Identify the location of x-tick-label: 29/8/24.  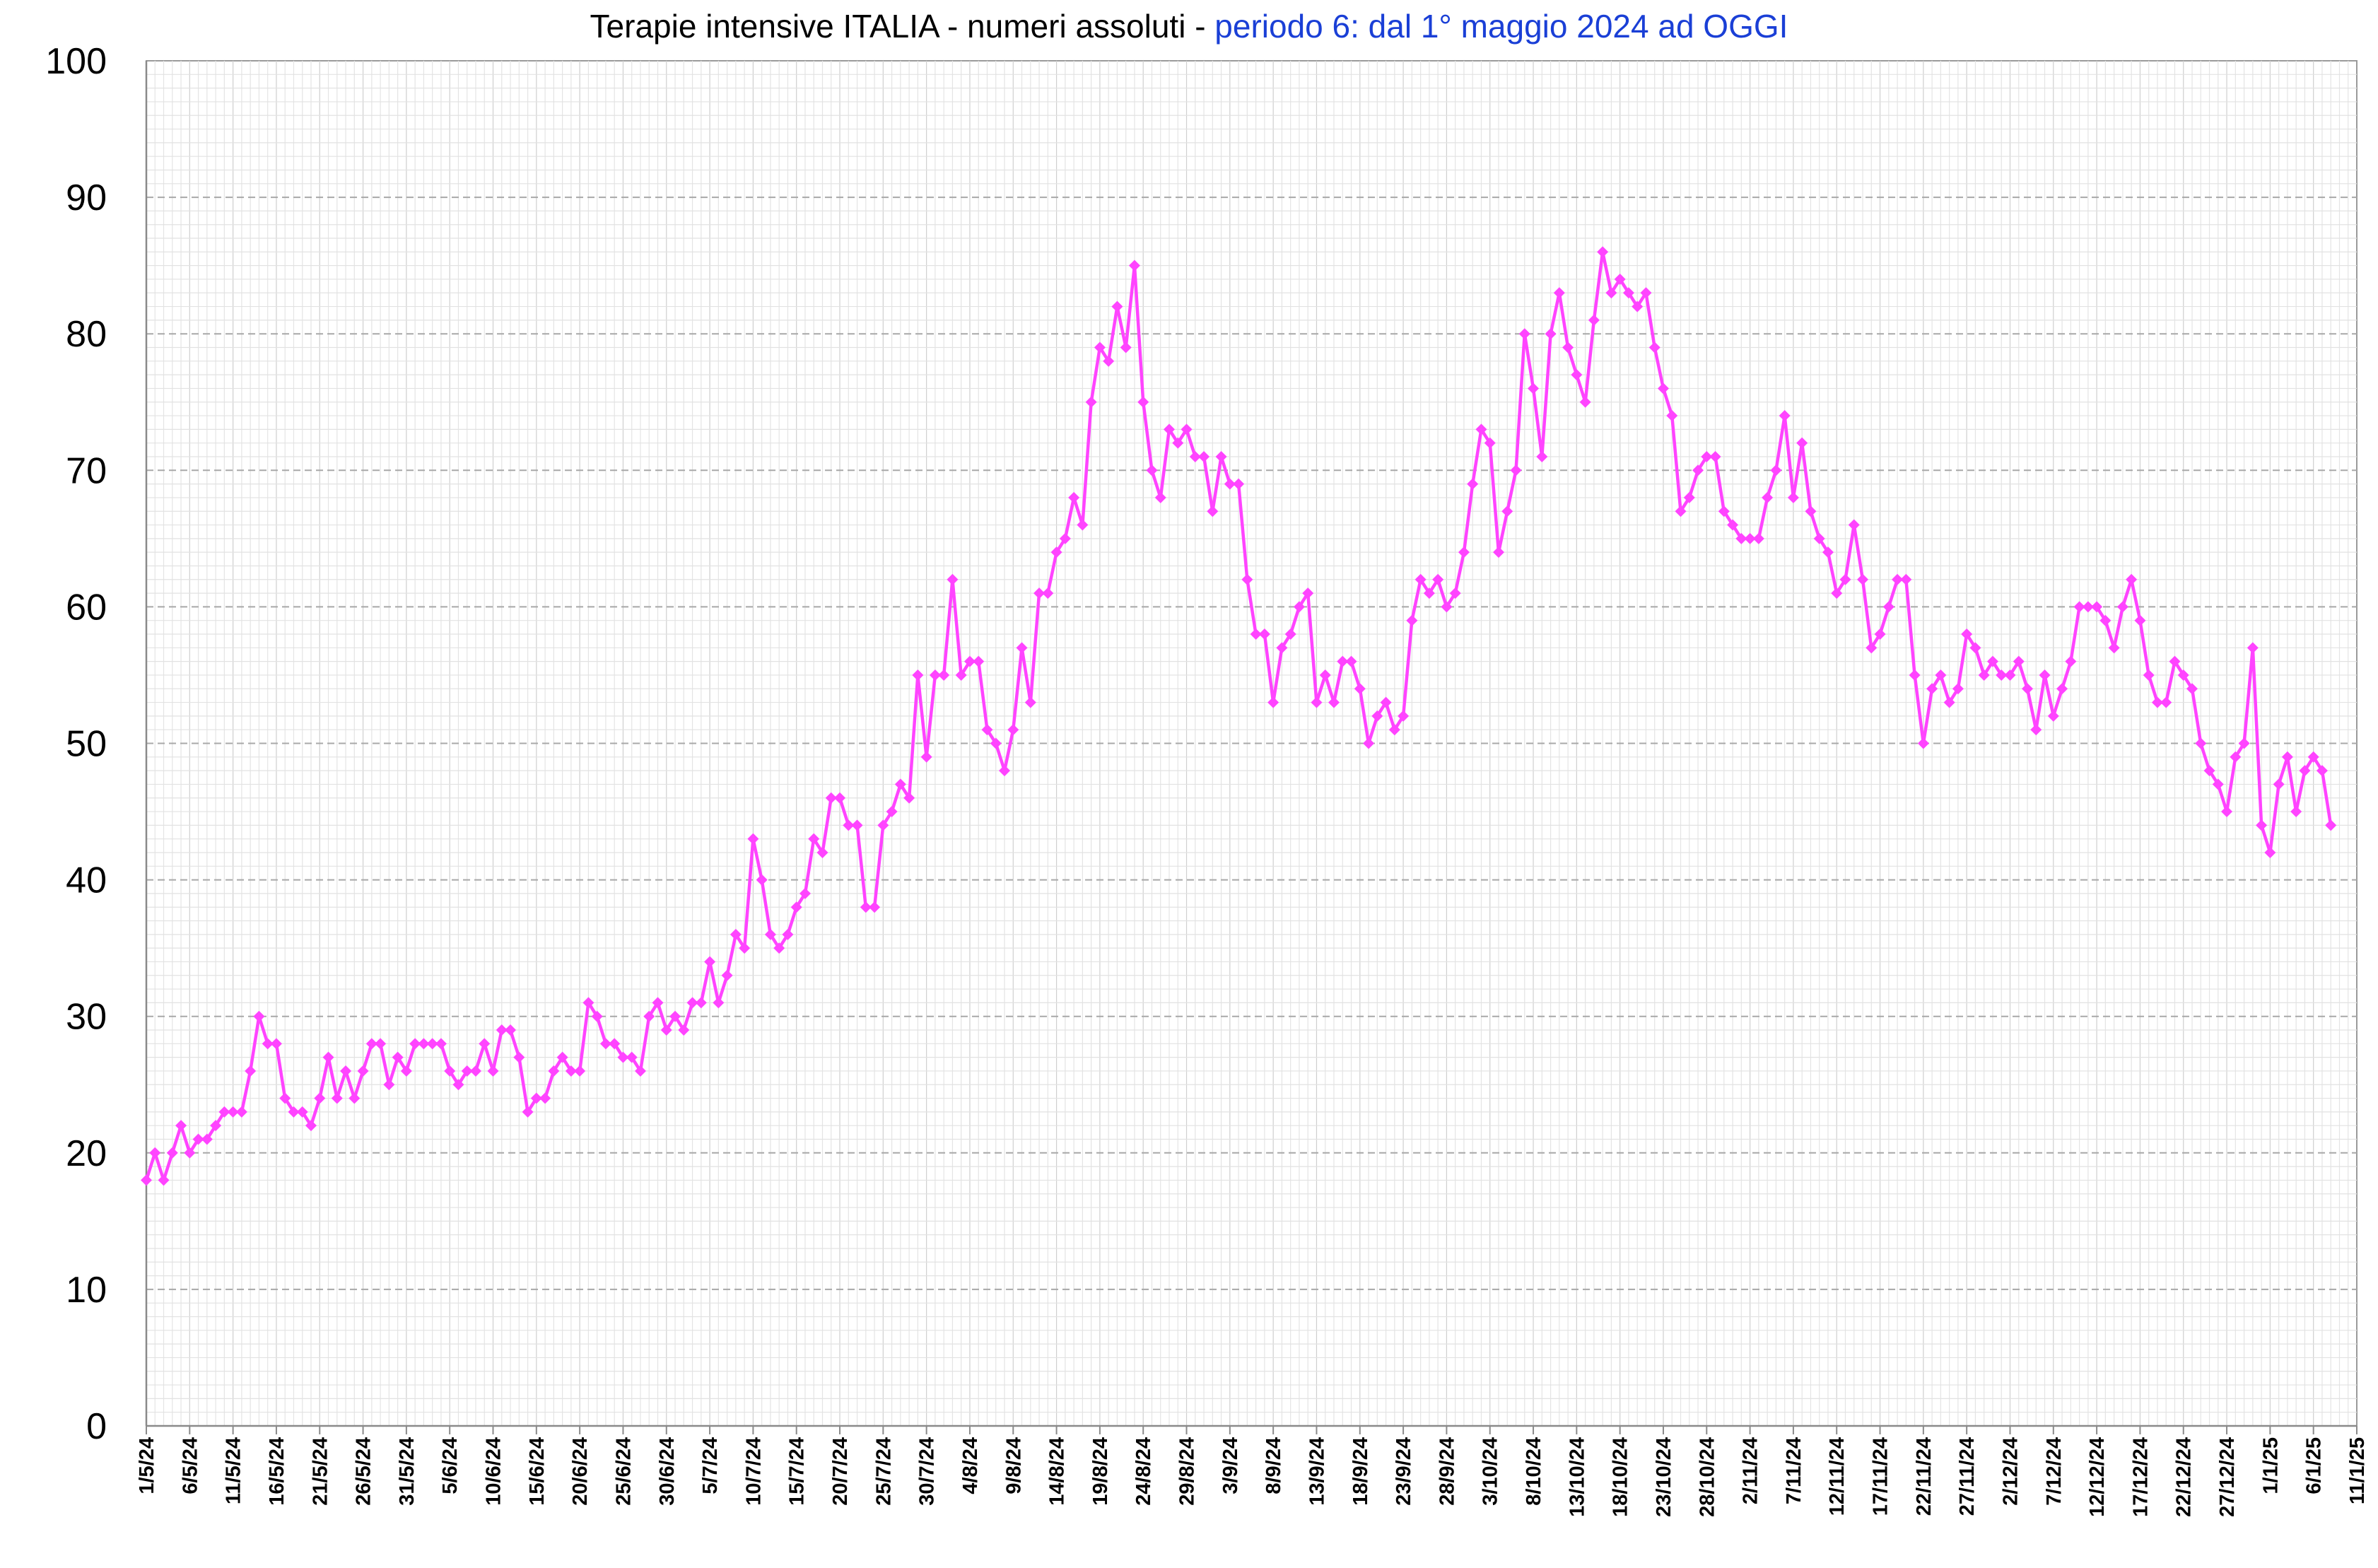
(1187, 1471).